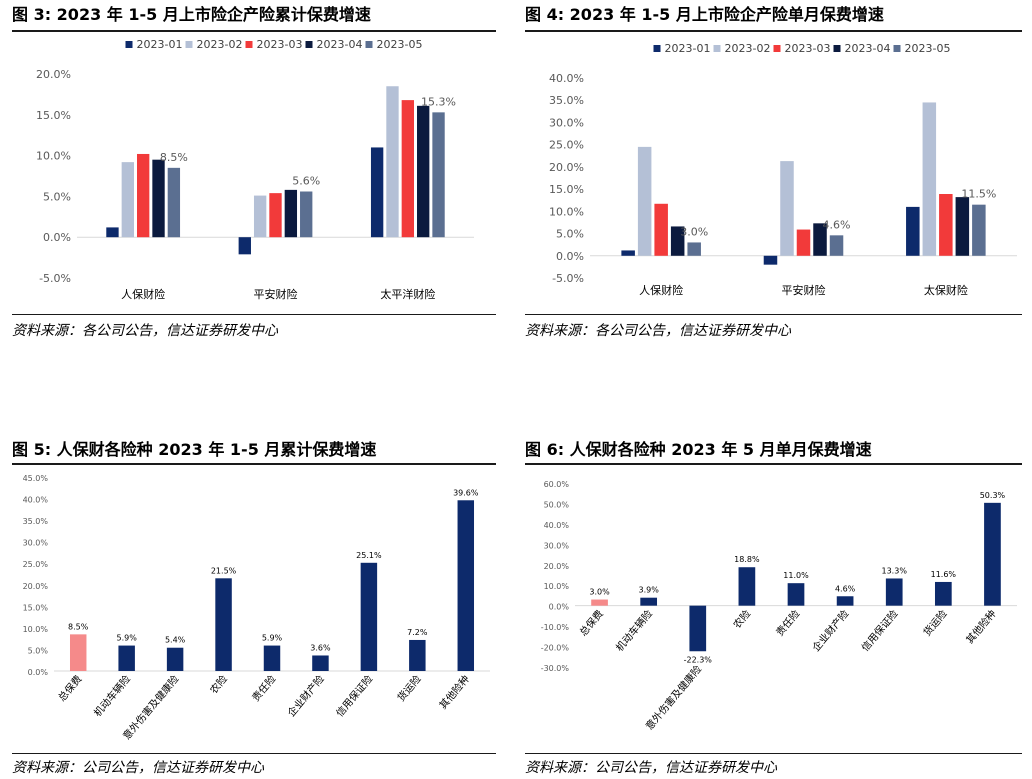 The image size is (1032, 779). What do you see at coordinates (895, 570) in the screenshot?
I see `fig6-data-label: 13.3%` at bounding box center [895, 570].